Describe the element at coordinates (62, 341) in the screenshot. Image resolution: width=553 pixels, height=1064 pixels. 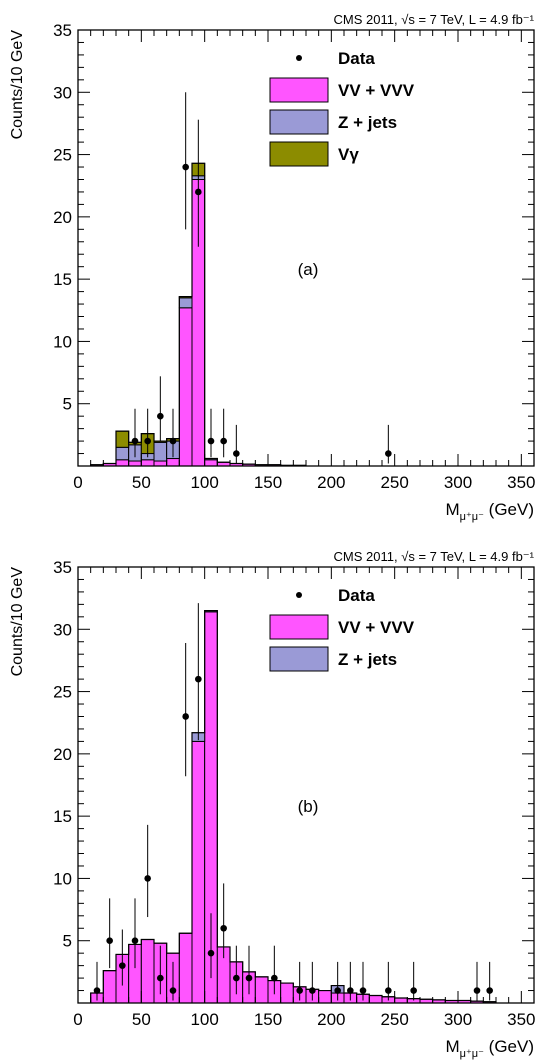
I see `y-tick-label: 10` at that location.